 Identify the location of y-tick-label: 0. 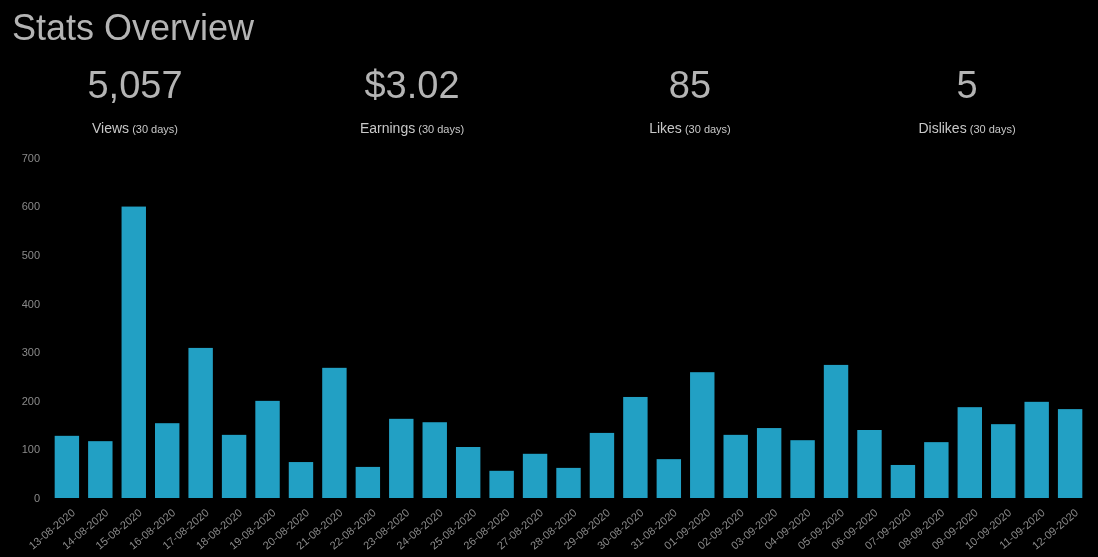
(36, 497).